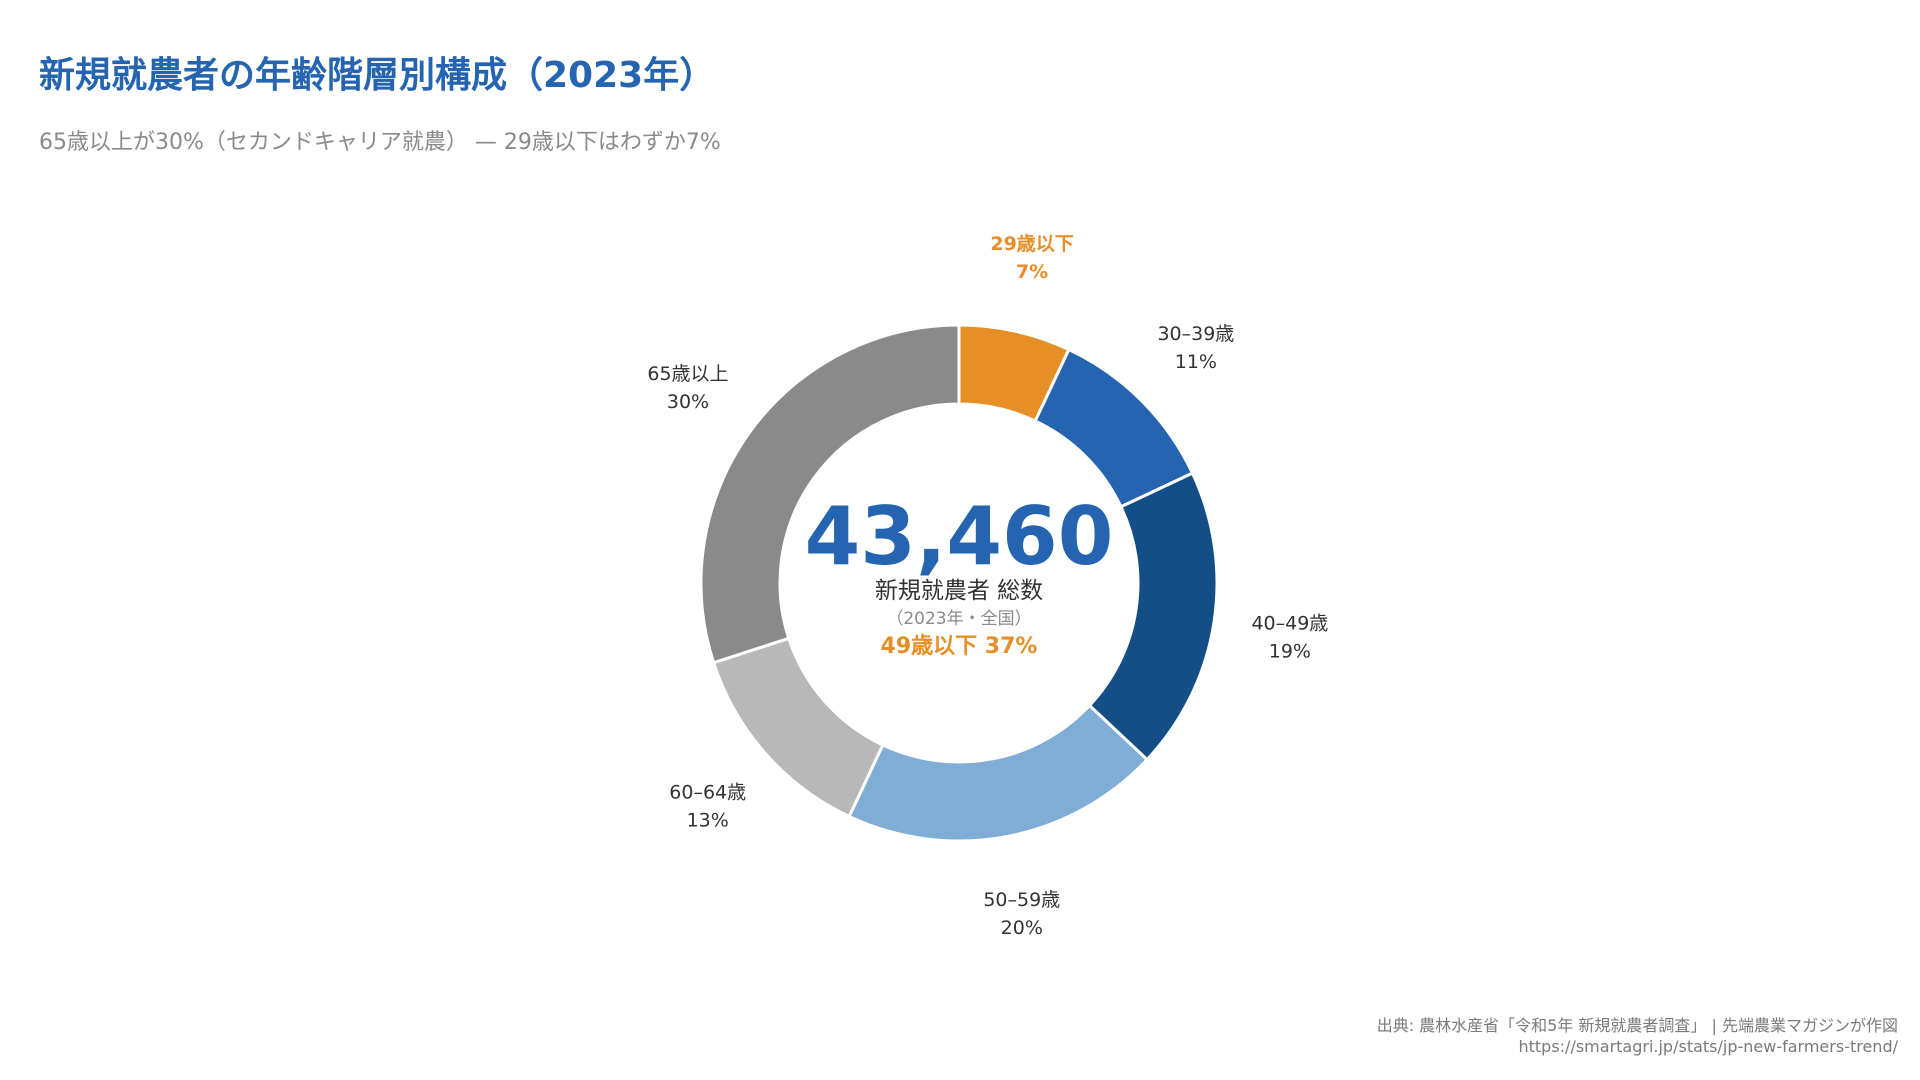 This screenshot has height=1080, width=1920. Describe the element at coordinates (1021, 900) in the screenshot. I see `slice-label: 50–59歳` at that location.